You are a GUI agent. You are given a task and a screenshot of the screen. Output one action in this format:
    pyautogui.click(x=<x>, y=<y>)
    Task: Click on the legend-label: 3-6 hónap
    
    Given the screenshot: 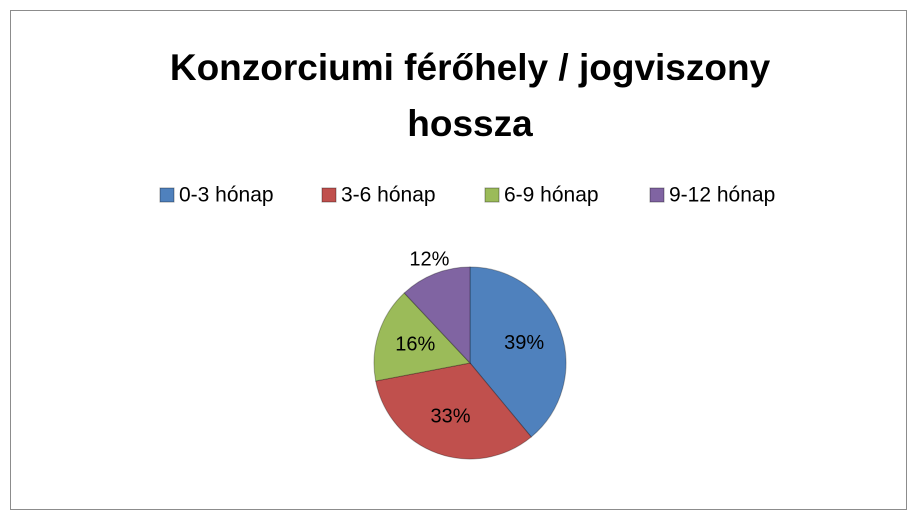 What is the action you would take?
    pyautogui.click(x=388, y=195)
    